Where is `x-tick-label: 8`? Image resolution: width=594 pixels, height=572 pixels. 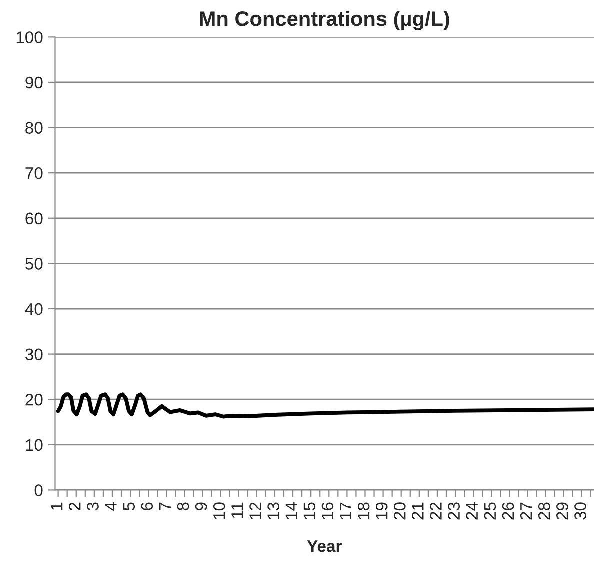 x-tick-label: 8 is located at coordinates (183, 506).